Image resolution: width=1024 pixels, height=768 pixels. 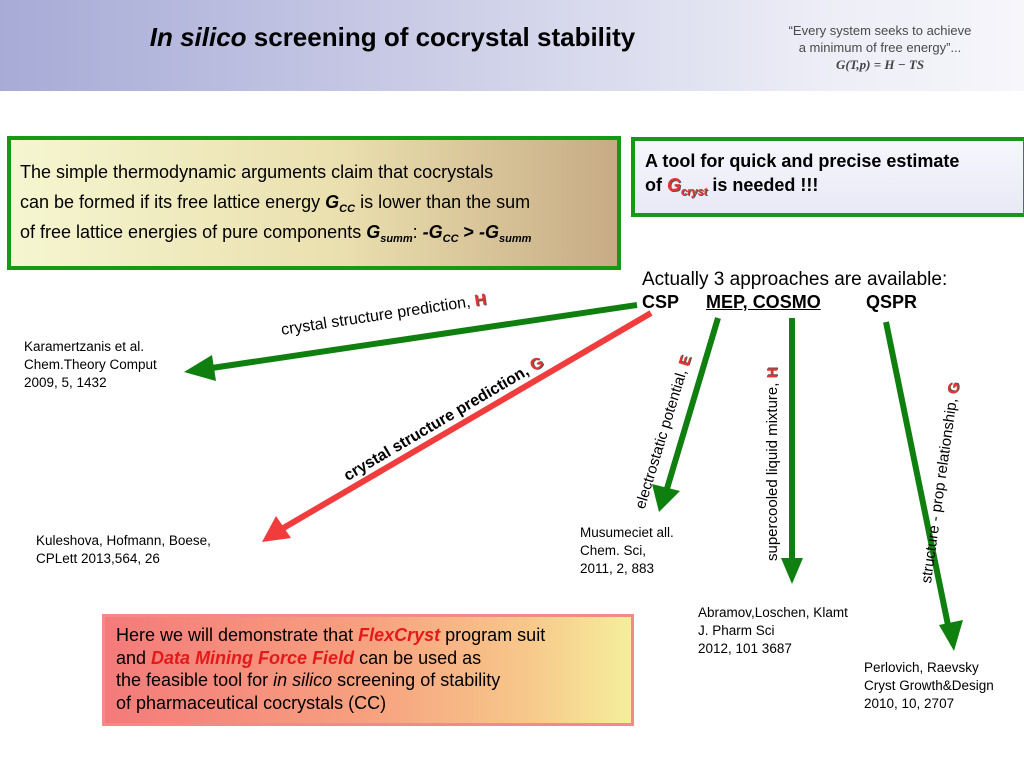 I want to click on greater-than: >, so click(x=469, y=232).